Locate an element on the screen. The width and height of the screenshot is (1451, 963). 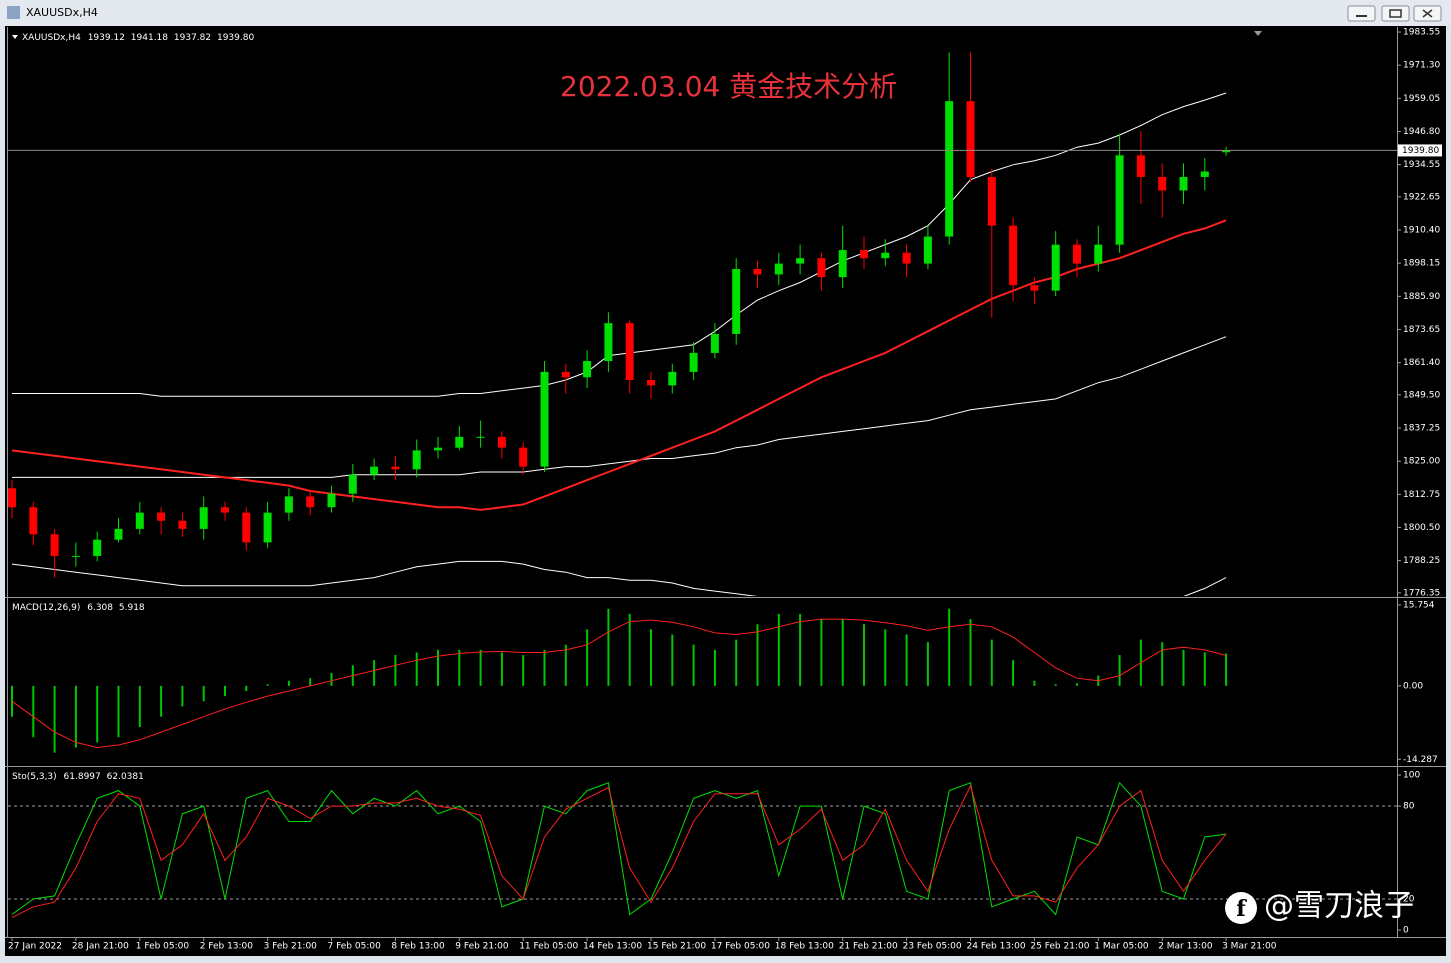
y-tick-label: 1788.25 is located at coordinates (1421, 561).